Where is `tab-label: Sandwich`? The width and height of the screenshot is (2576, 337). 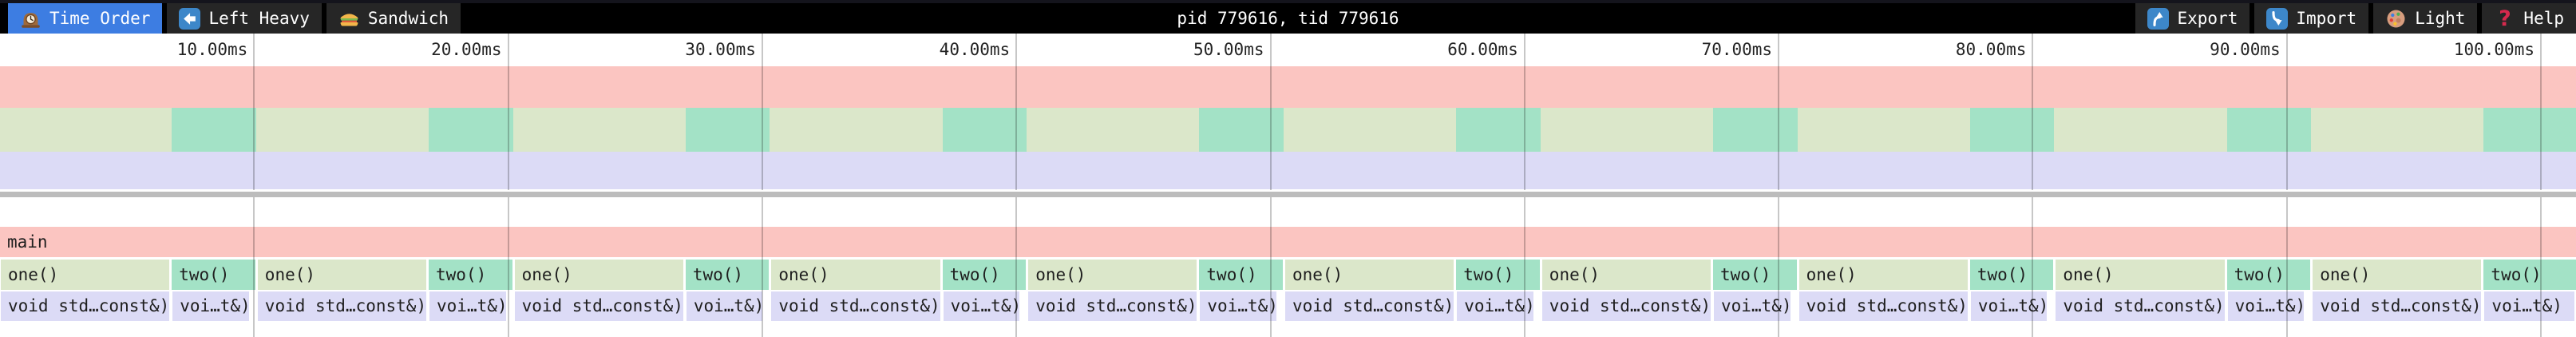
tab-label: Sandwich is located at coordinates (408, 18).